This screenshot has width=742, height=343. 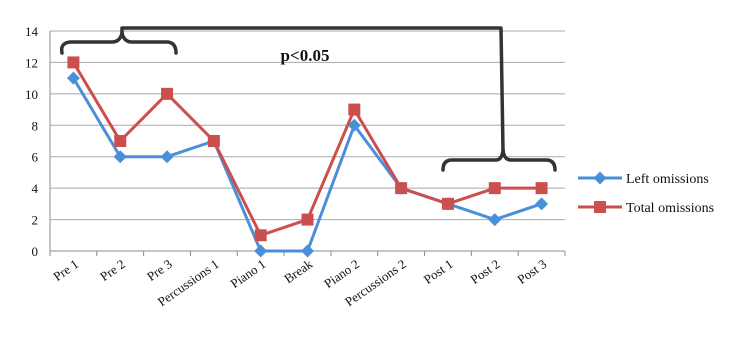 I want to click on x-tick-label: Piano 2, so click(x=341, y=273).